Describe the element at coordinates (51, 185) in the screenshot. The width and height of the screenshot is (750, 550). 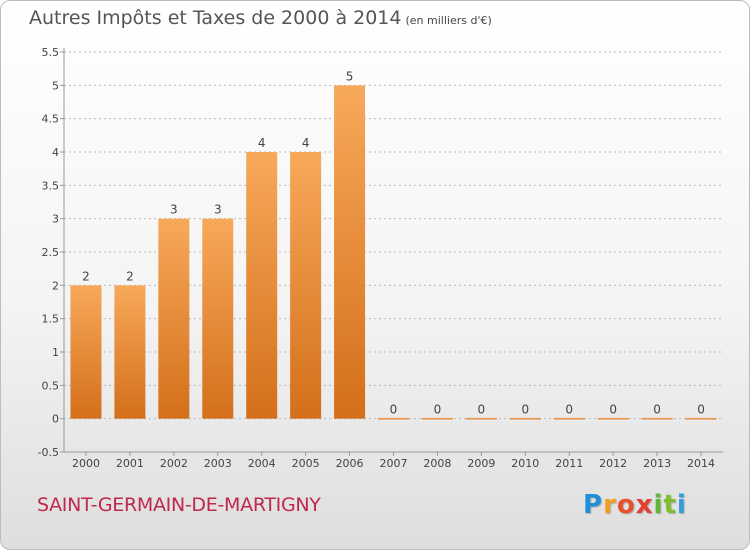
I see `y-tick-label: 3.5` at that location.